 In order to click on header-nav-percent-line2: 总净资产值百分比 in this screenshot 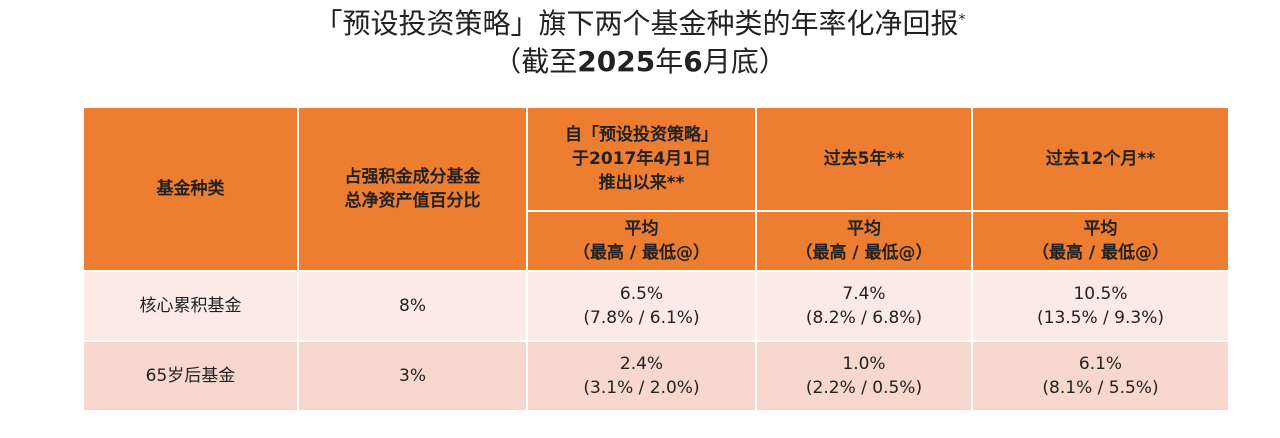, I will do `click(412, 201)`.